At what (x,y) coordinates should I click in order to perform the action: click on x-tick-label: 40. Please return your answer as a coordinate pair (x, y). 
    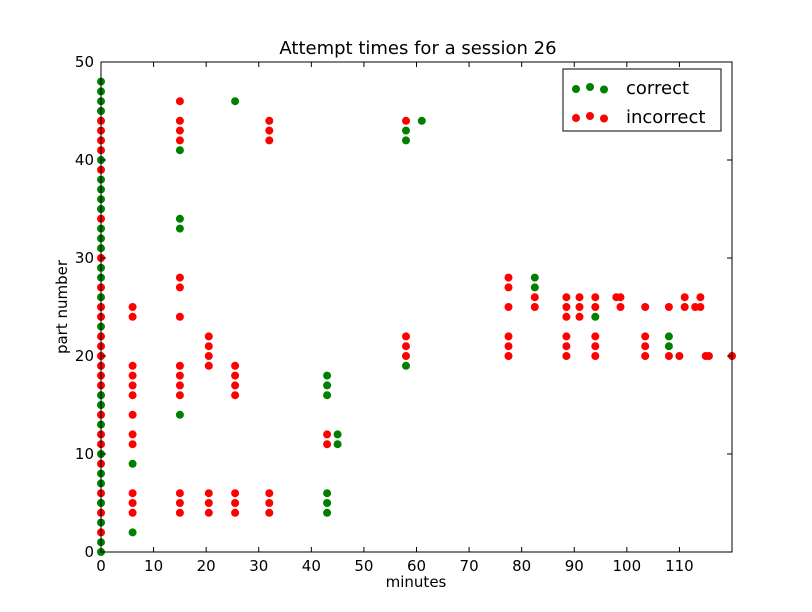
    Looking at the image, I should click on (311, 566).